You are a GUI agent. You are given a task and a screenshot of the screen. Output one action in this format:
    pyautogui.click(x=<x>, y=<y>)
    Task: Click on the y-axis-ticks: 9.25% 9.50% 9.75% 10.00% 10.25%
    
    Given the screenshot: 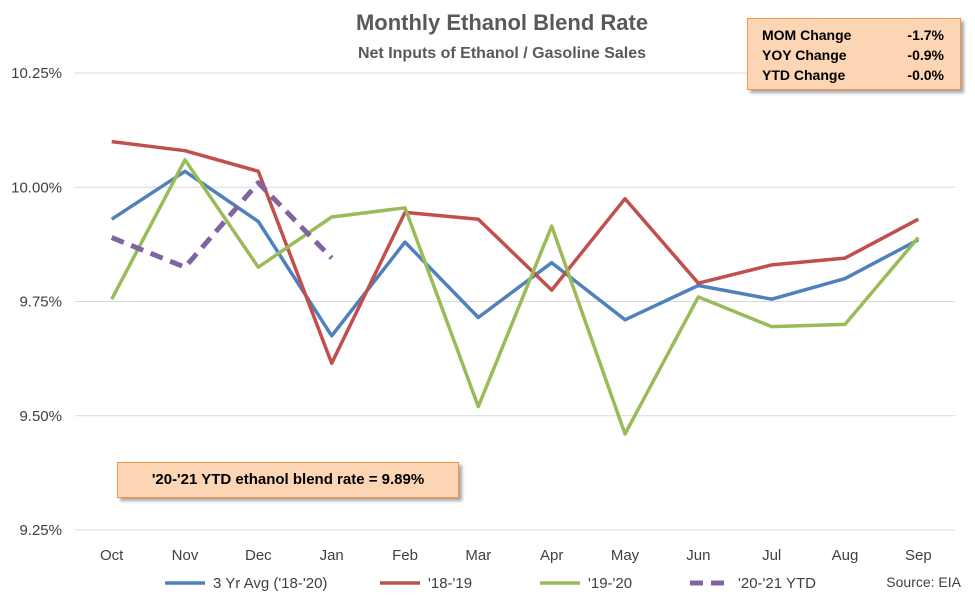 What is the action you would take?
    pyautogui.click(x=36, y=302)
    